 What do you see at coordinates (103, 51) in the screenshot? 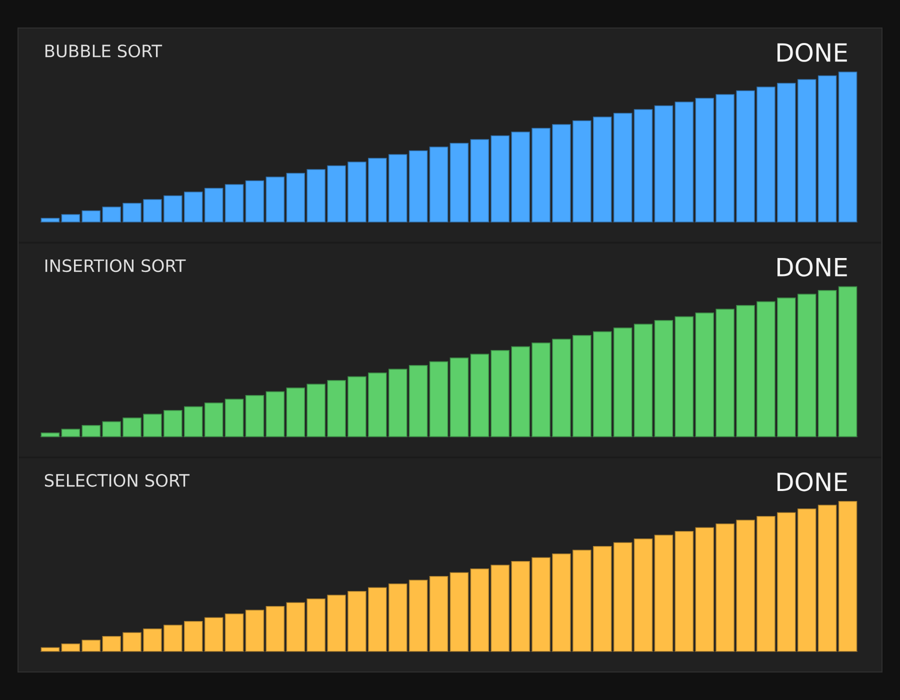
I see `chart-title: BUBBLE SORT` at bounding box center [103, 51].